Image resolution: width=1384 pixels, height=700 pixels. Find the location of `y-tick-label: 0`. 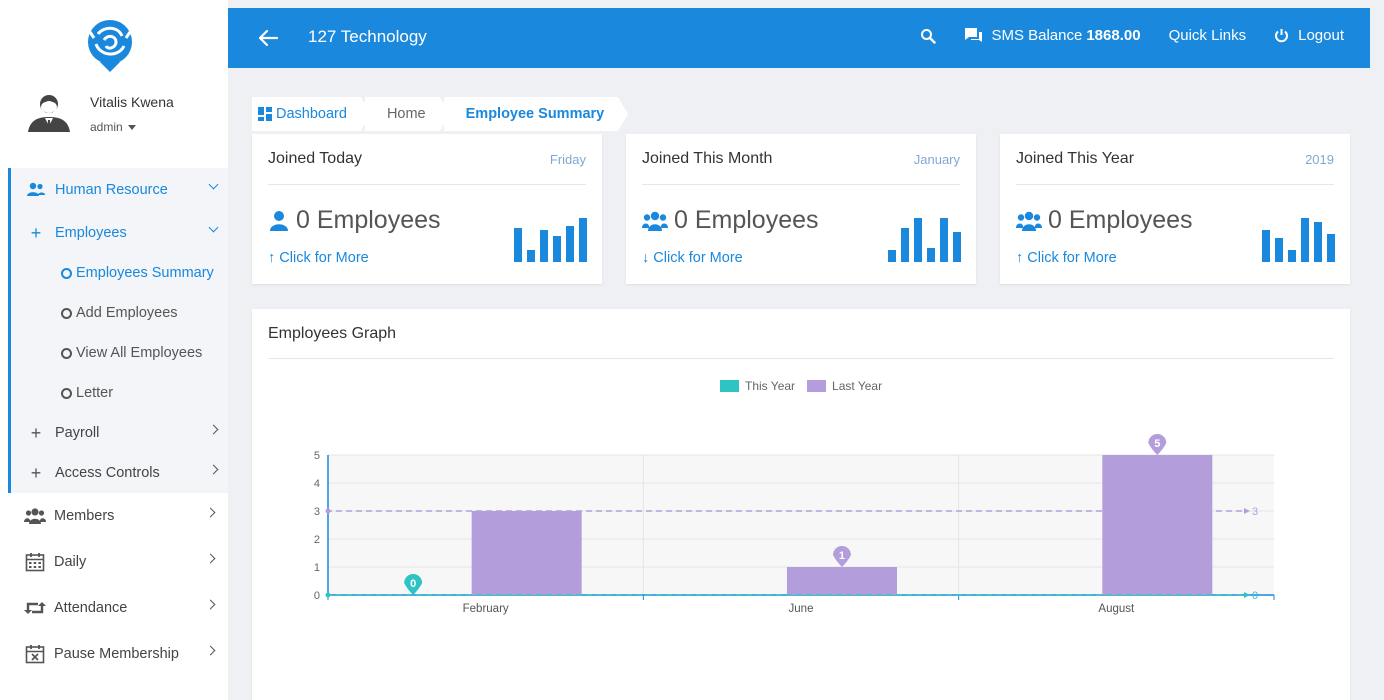

y-tick-label: 0 is located at coordinates (317, 596).